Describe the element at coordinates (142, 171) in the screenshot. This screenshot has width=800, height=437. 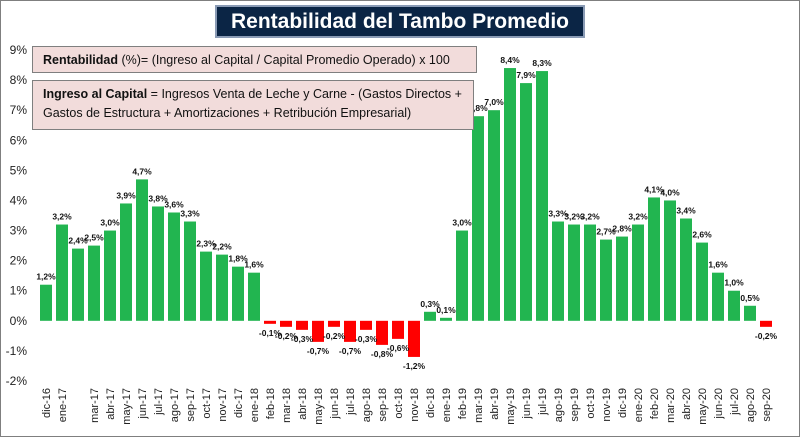
I see `data-label: 4,7%` at that location.